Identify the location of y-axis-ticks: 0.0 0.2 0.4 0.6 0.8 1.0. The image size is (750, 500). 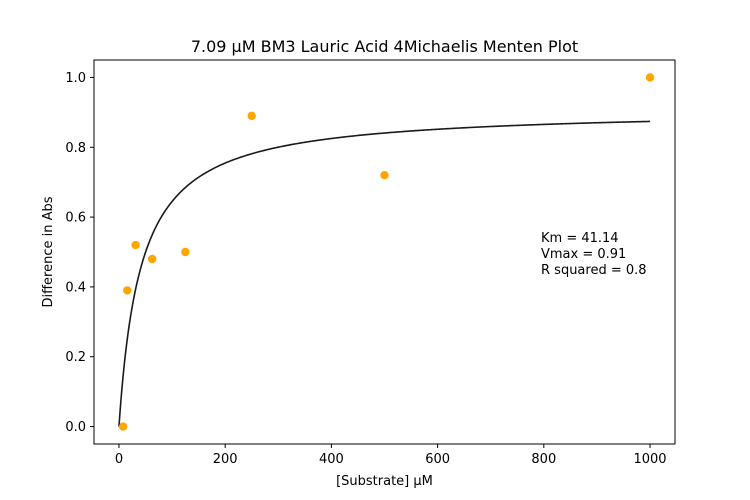
(79, 253).